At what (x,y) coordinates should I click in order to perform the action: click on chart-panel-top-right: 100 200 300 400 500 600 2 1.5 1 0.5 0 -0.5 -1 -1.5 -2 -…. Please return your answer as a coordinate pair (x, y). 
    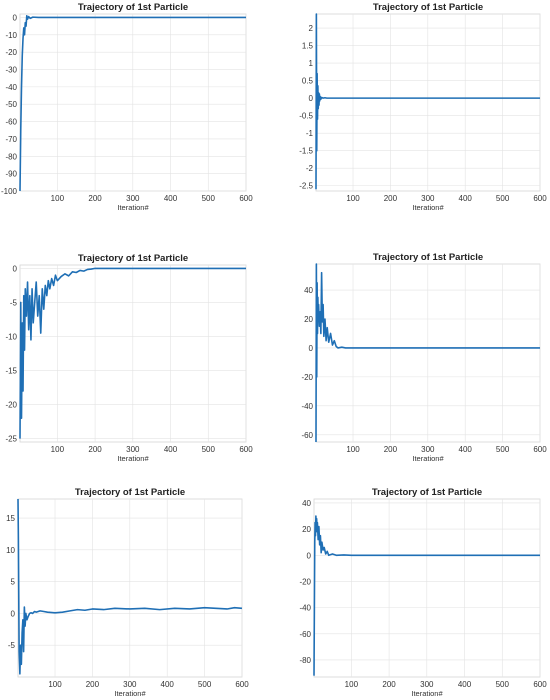
    Looking at the image, I should click on (418, 107).